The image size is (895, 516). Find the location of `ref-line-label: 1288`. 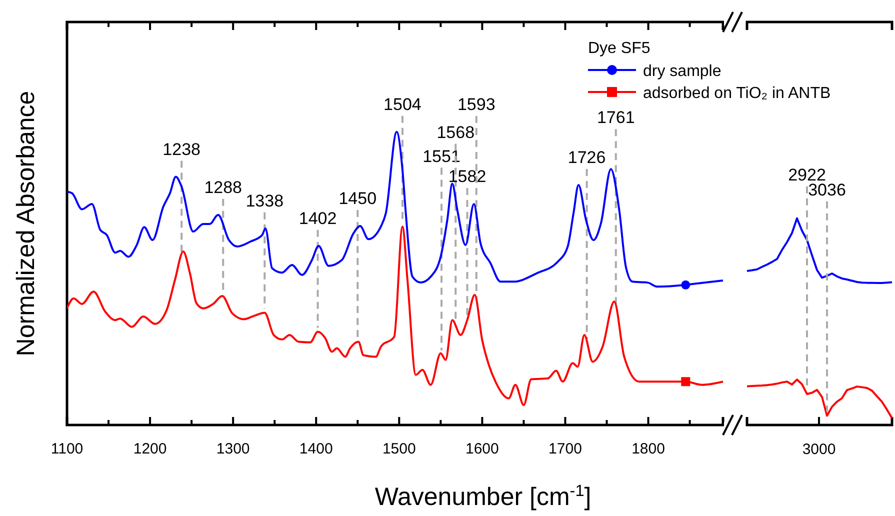

ref-line-label: 1288 is located at coordinates (223, 187).